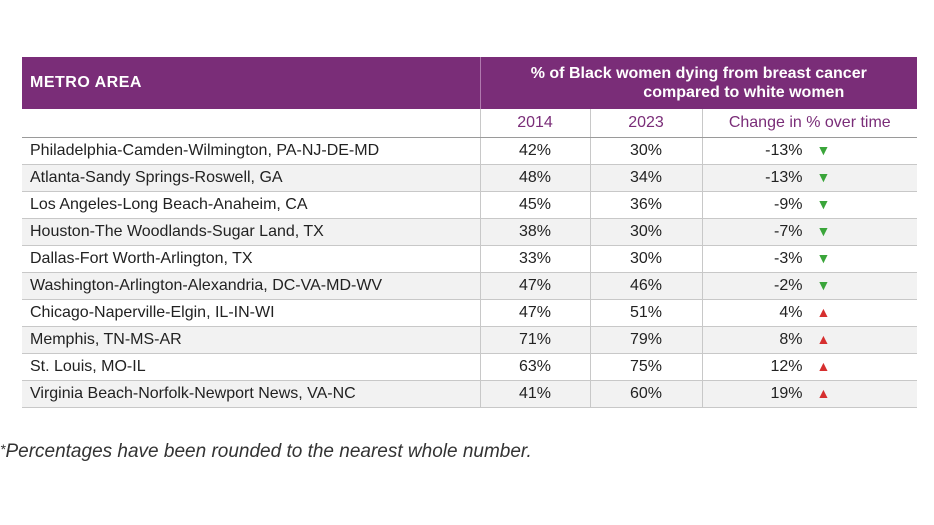 The width and height of the screenshot is (934, 525). What do you see at coordinates (534, 394) in the screenshot?
I see `value-2014-cell: 41%` at bounding box center [534, 394].